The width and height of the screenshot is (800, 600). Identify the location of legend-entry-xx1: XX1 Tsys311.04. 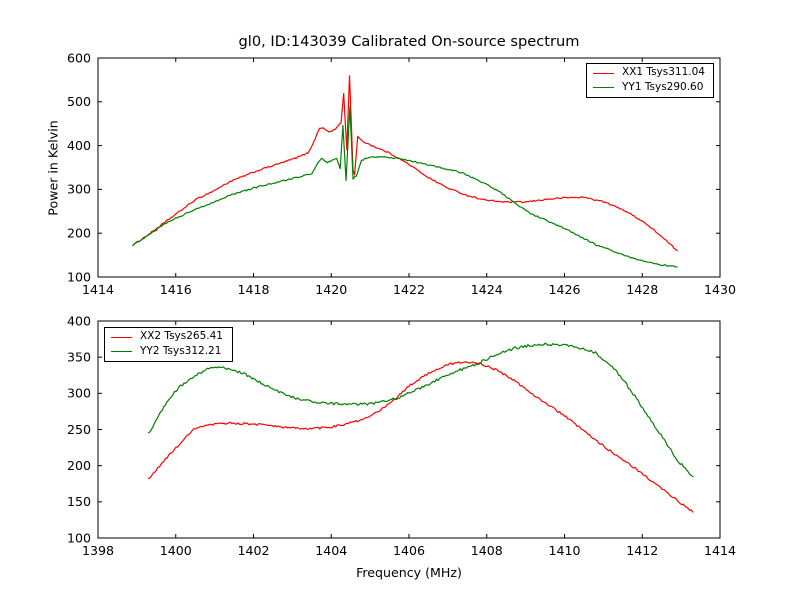
(650, 73).